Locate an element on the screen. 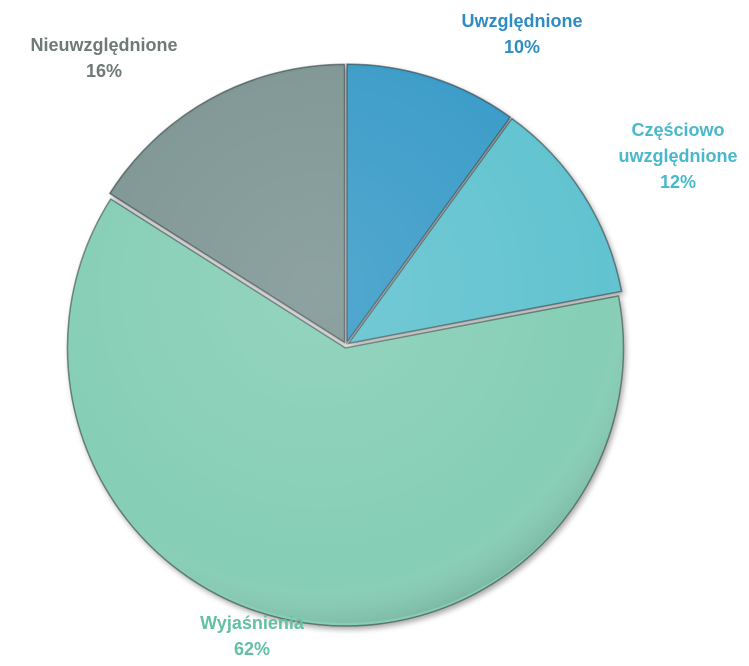 Image resolution: width=749 pixels, height=666 pixels. data-label-percentage: 12% is located at coordinates (678, 182).